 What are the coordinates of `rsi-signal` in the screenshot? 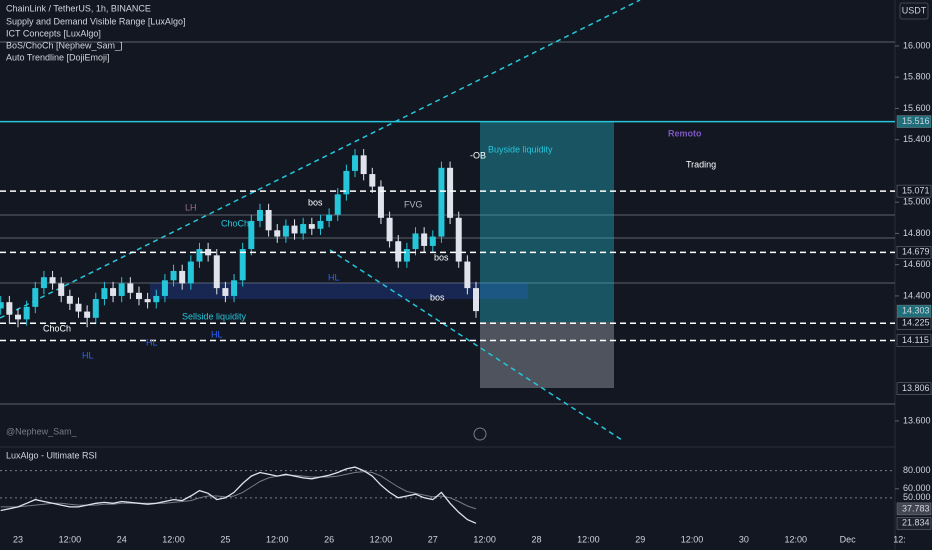 It's located at (238, 490).